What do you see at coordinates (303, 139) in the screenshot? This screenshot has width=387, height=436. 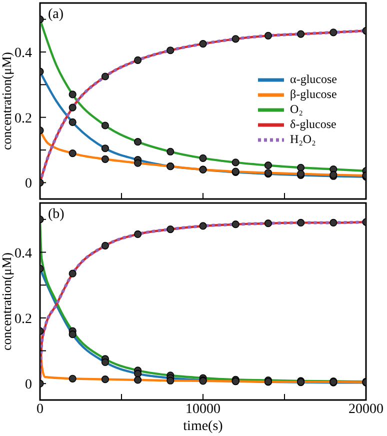 I see `legend-label: H₂O₂` at bounding box center [303, 139].